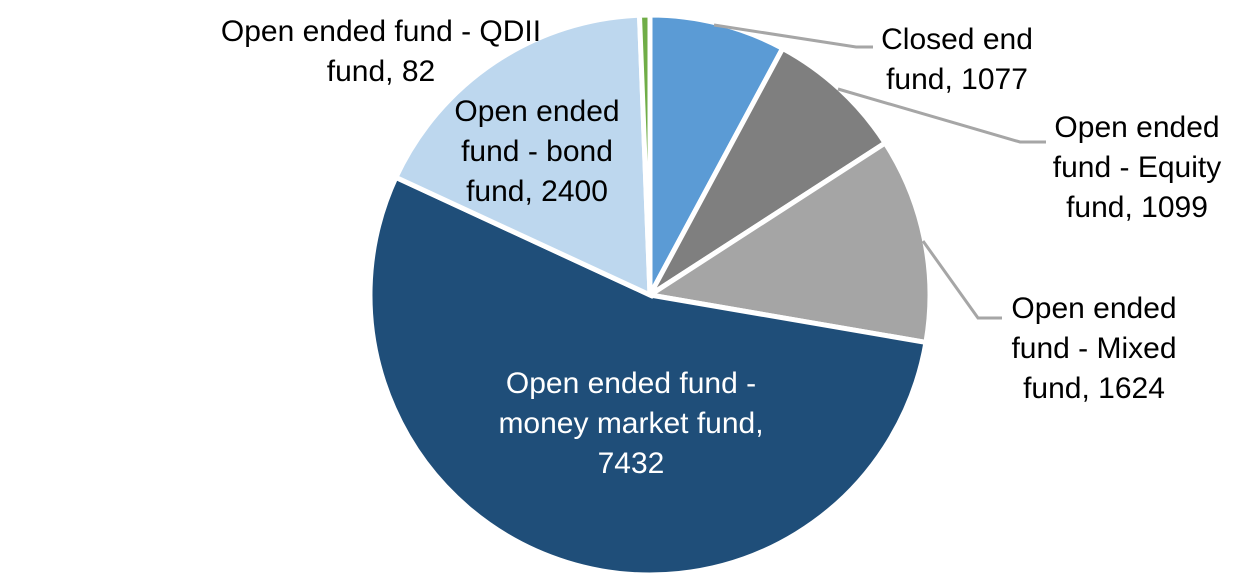  What do you see at coordinates (793, 36) in the screenshot?
I see `leader-line-closed-end-fund` at bounding box center [793, 36].